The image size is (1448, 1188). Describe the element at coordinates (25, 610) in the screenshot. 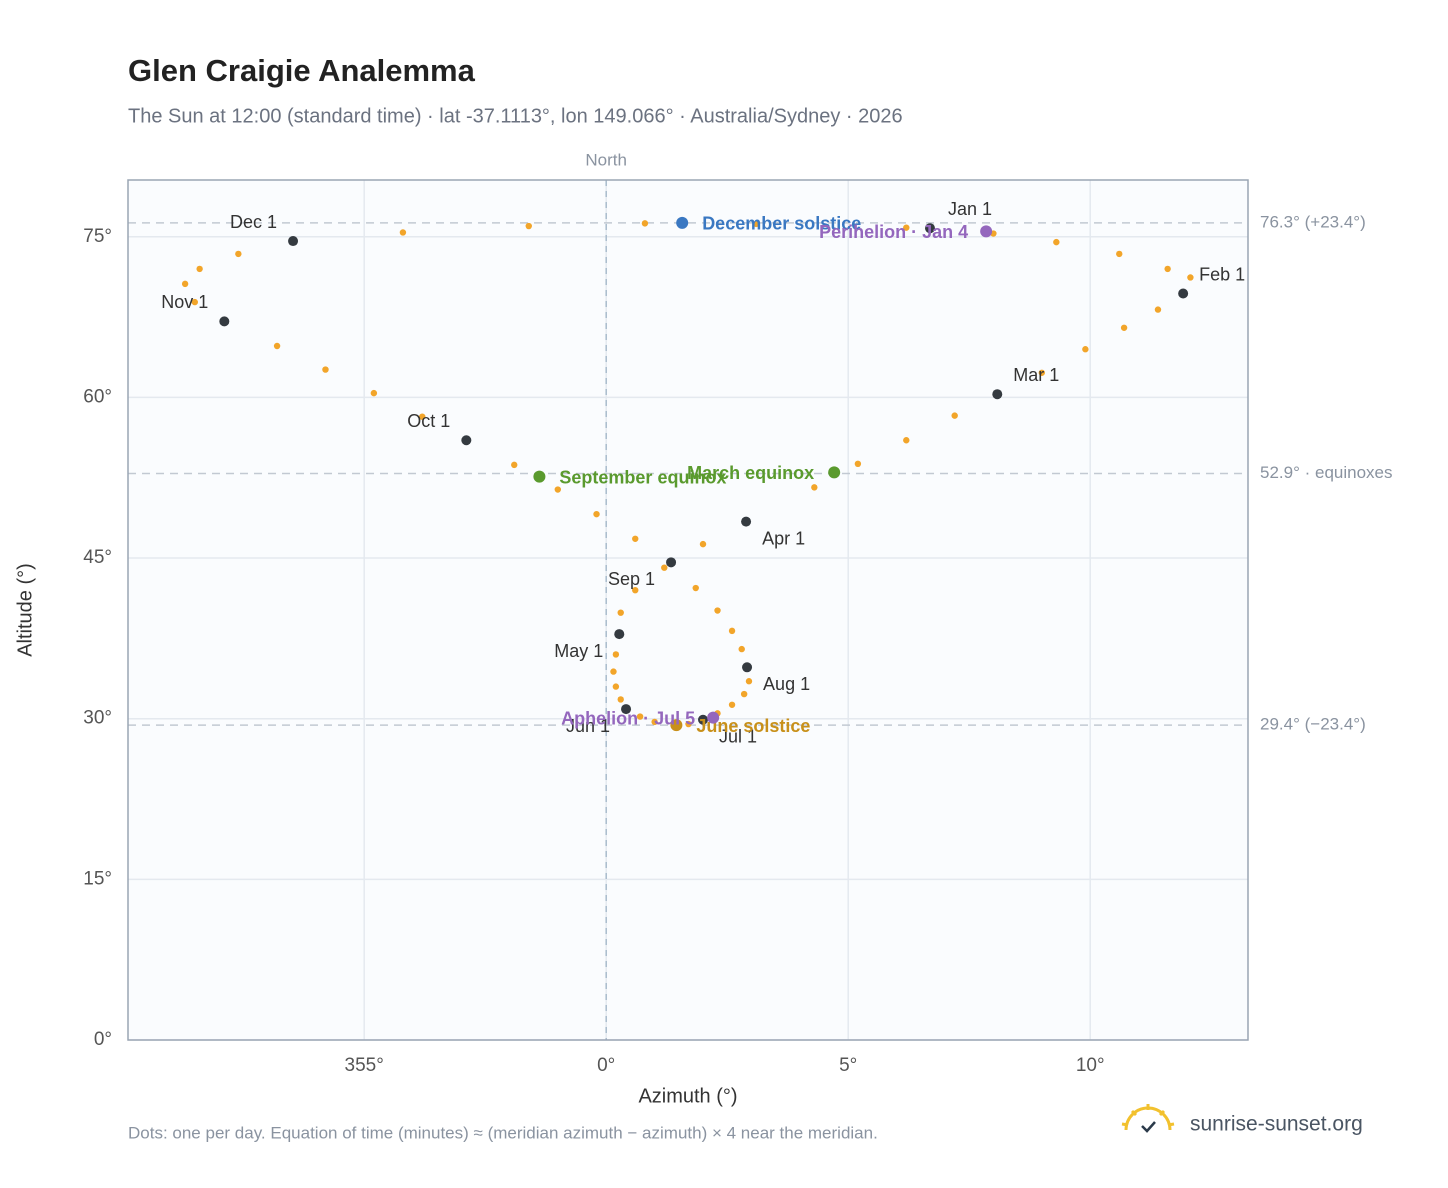

I see `y-axis-label: Altitude (°)` at that location.